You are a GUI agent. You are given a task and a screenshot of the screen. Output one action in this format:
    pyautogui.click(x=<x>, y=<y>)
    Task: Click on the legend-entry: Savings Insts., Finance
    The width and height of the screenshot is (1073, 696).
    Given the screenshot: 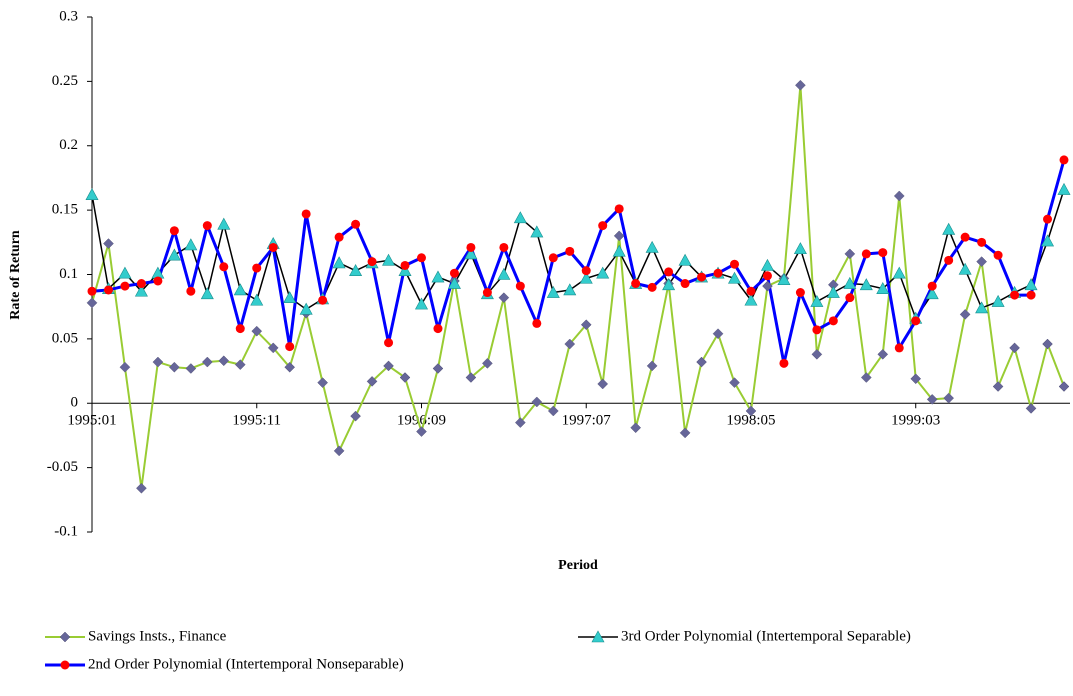 What is the action you would take?
    pyautogui.click(x=136, y=636)
    